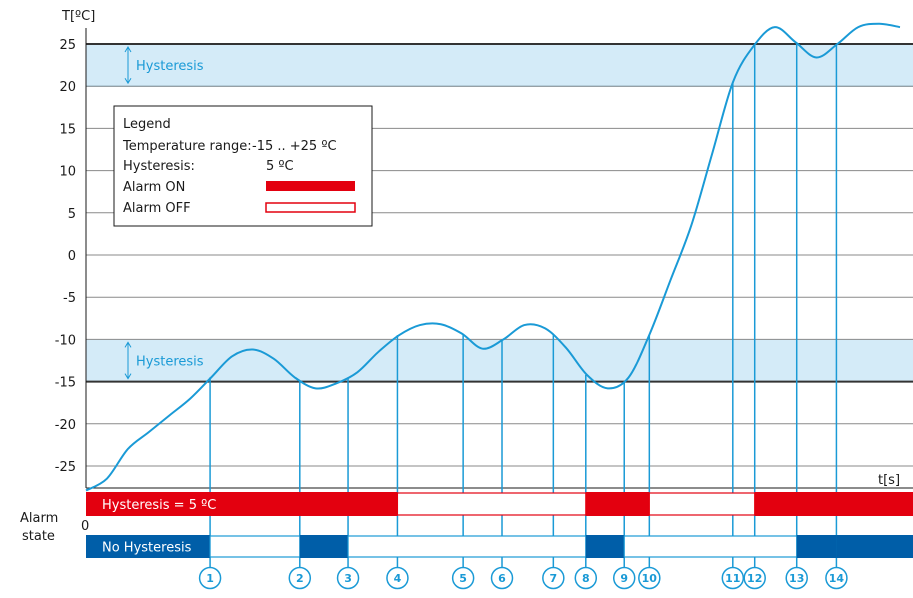  Describe the element at coordinates (280, 166) in the screenshot. I see `legend-hysteresis-value: 5 ºC` at that location.